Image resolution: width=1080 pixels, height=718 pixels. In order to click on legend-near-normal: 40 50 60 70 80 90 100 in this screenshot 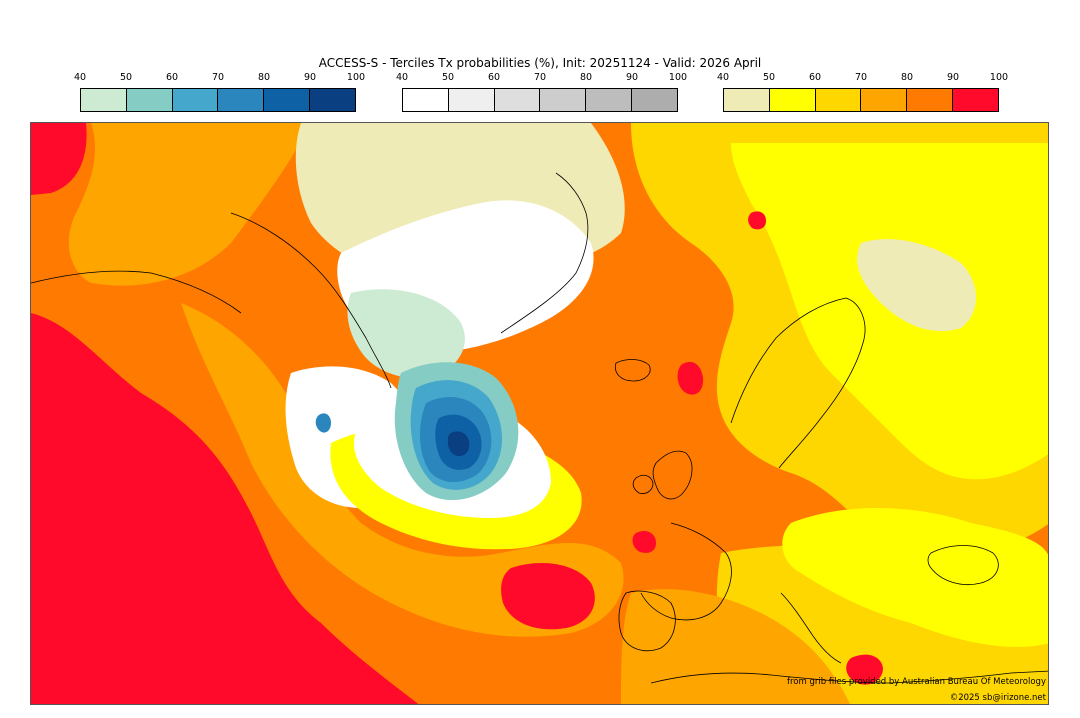, I will do `click(541, 93)`.